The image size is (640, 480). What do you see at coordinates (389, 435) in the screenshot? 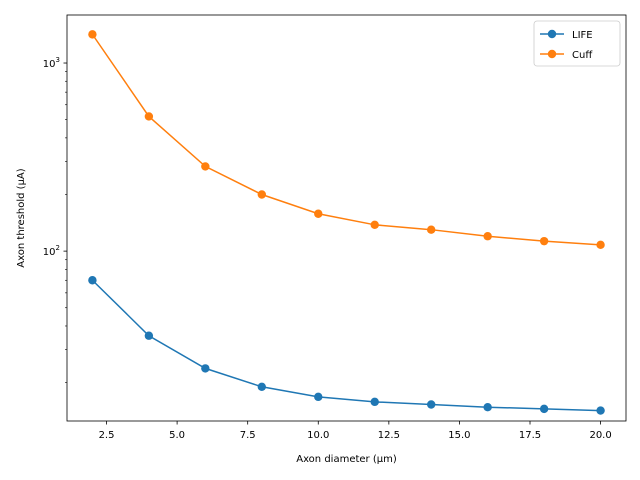
I see `x-tick-label: 12.5` at bounding box center [389, 435].